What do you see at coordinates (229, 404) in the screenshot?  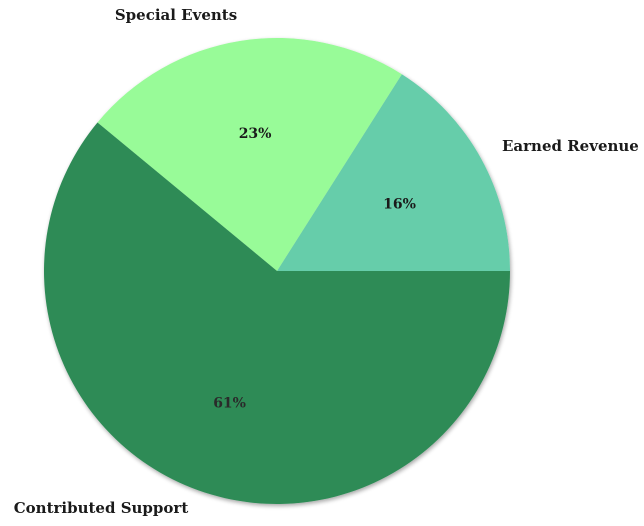 I see `pie-pct-label-contributed-support: 61%` at bounding box center [229, 404].